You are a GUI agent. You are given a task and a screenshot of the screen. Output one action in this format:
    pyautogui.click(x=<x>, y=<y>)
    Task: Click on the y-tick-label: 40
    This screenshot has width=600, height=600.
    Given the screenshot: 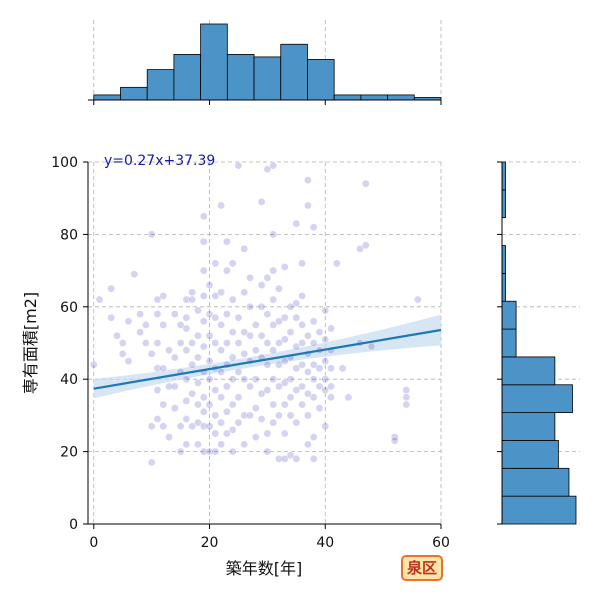 What is the action you would take?
    pyautogui.click(x=69, y=380)
    